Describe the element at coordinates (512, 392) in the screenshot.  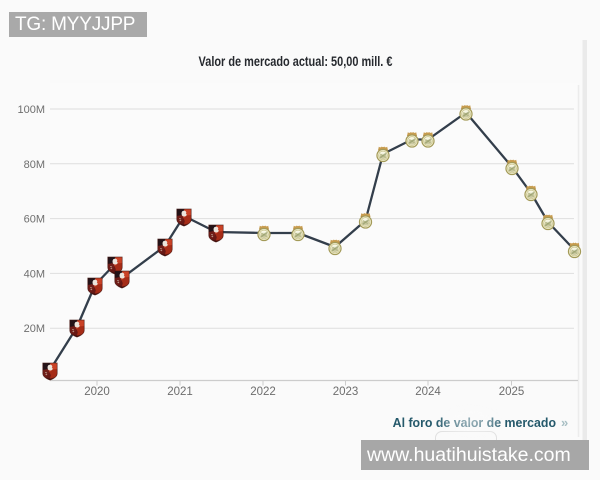
I see `svg-text: 2025` at that location.